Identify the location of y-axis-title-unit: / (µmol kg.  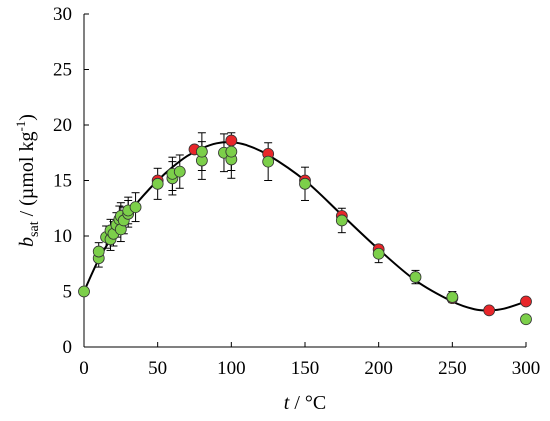
(27, 177).